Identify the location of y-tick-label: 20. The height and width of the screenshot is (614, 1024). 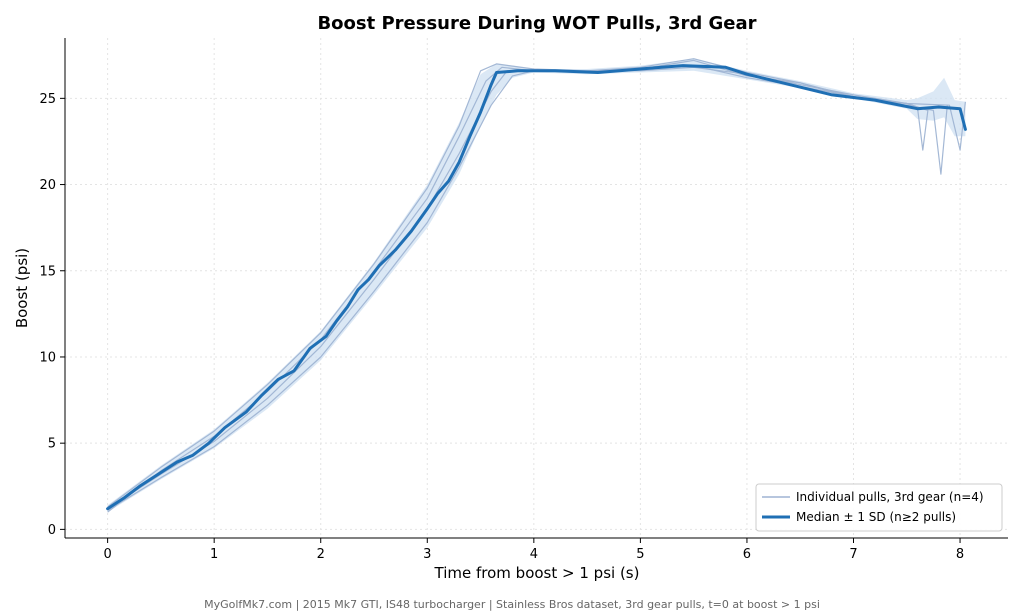
(47, 185).